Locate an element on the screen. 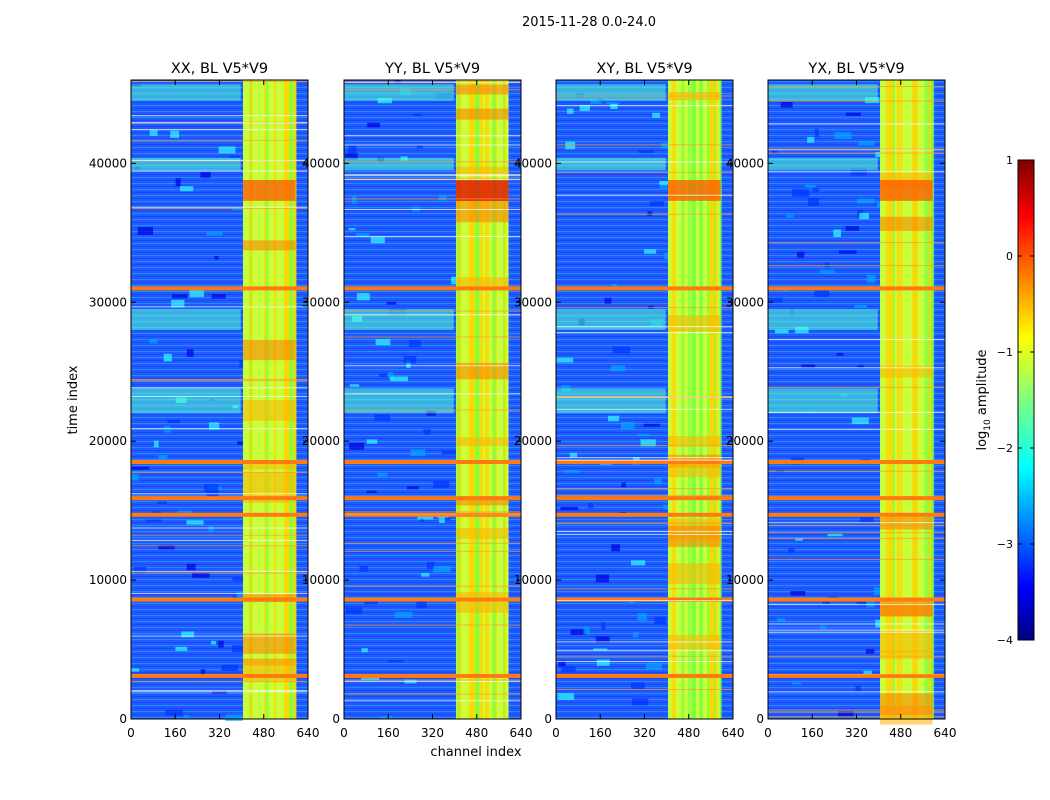 The height and width of the screenshot is (800, 1050). y-tick-label: 0 is located at coordinates (760, 719).